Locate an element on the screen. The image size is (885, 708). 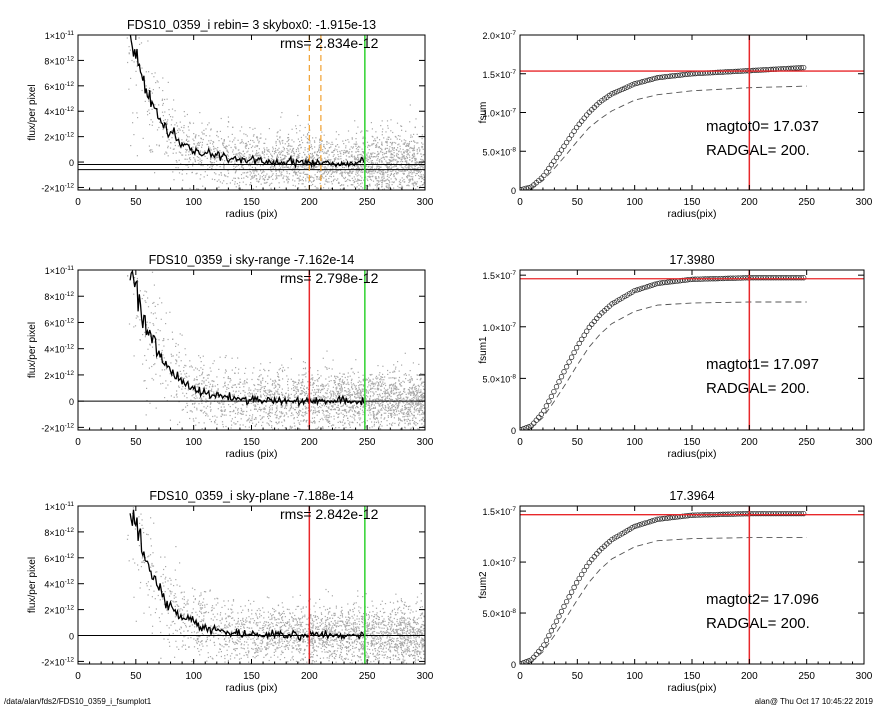
x-tick-label: 100 is located at coordinates (193, 202).